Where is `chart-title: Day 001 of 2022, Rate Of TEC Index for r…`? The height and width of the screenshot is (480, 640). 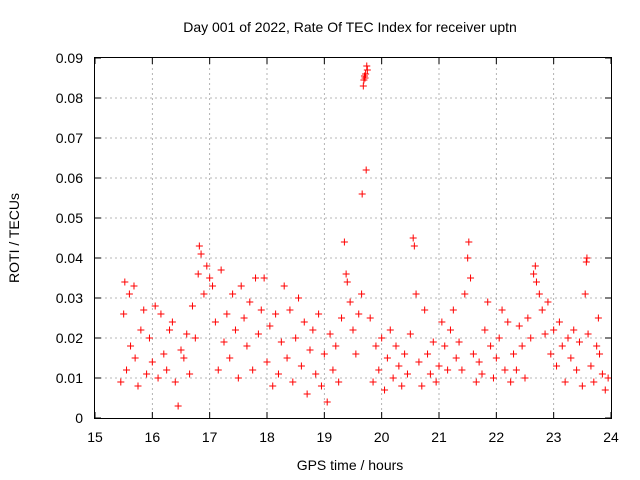 chart-title: Day 001 of 2022, Rate Of TEC Index for r… is located at coordinates (350, 27).